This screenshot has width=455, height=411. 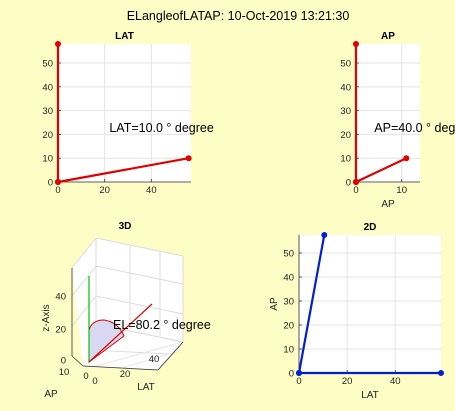 I want to click on 2d-x-tick-label: 0, so click(x=298, y=381).